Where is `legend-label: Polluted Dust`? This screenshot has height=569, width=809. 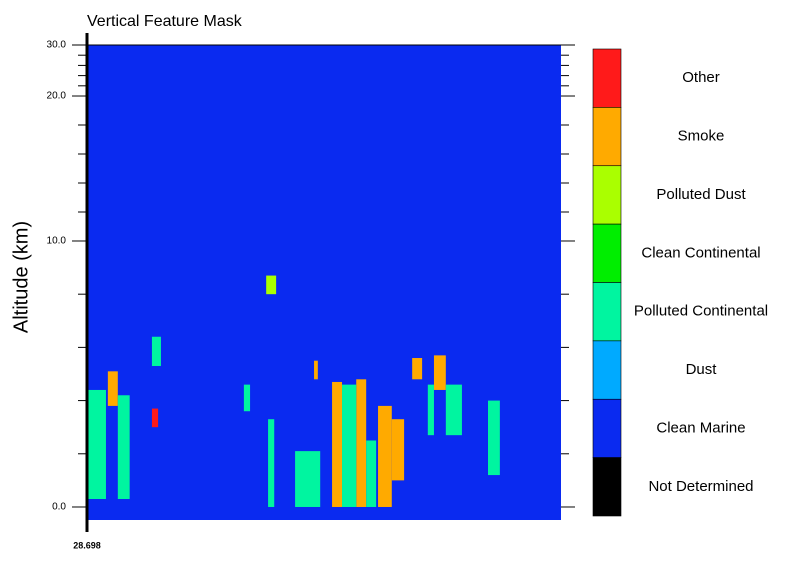
legend-label: Polluted Dust is located at coordinates (701, 194).